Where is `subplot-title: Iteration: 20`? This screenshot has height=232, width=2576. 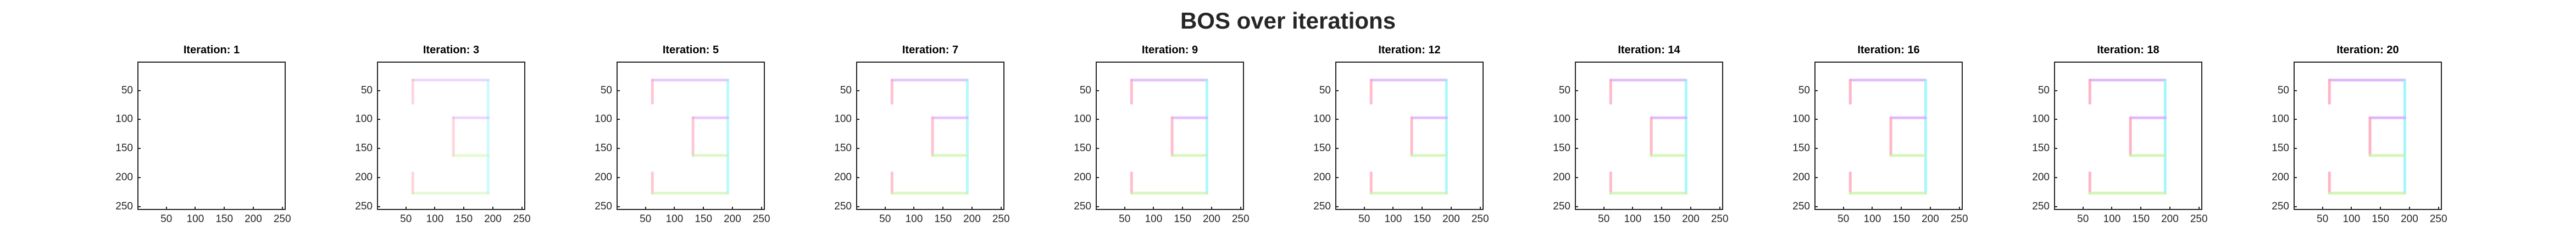
subplot-title: Iteration: 20 is located at coordinates (2367, 50).